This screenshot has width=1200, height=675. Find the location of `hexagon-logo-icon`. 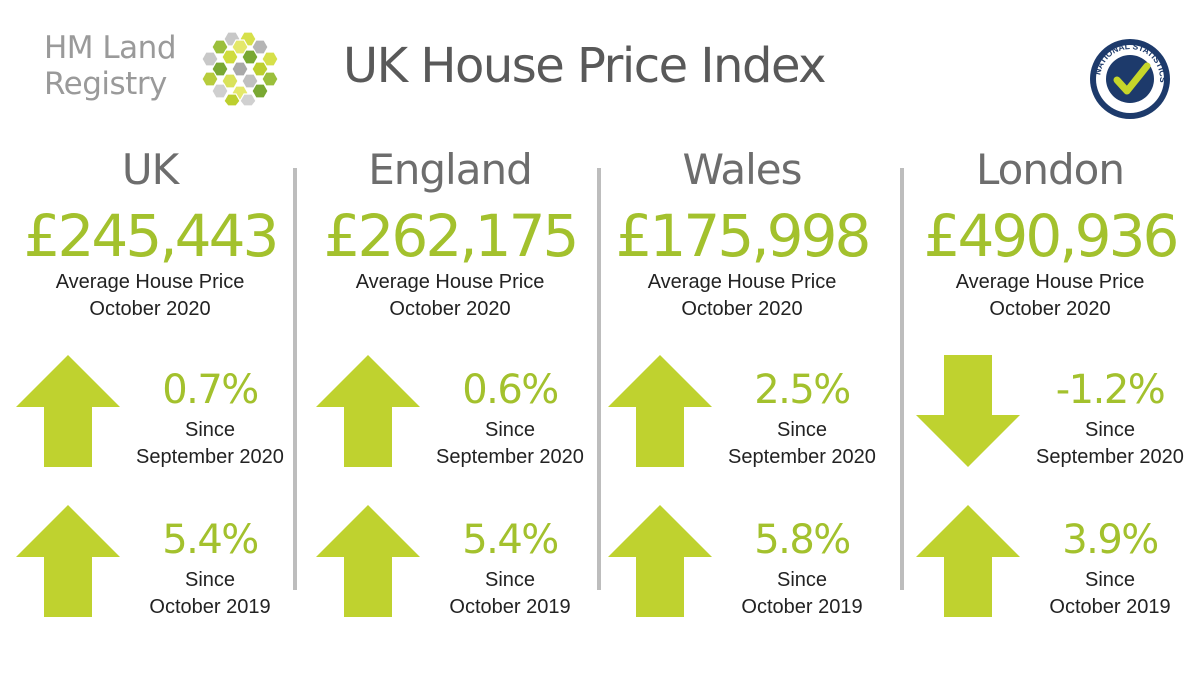

hexagon-logo-icon is located at coordinates (240, 68).